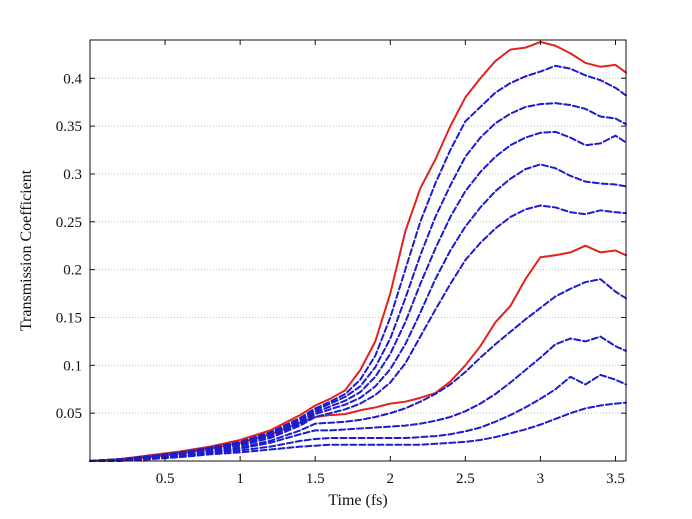 The image size is (692, 519). What do you see at coordinates (315, 479) in the screenshot?
I see `x-tick-label: 1.5` at bounding box center [315, 479].